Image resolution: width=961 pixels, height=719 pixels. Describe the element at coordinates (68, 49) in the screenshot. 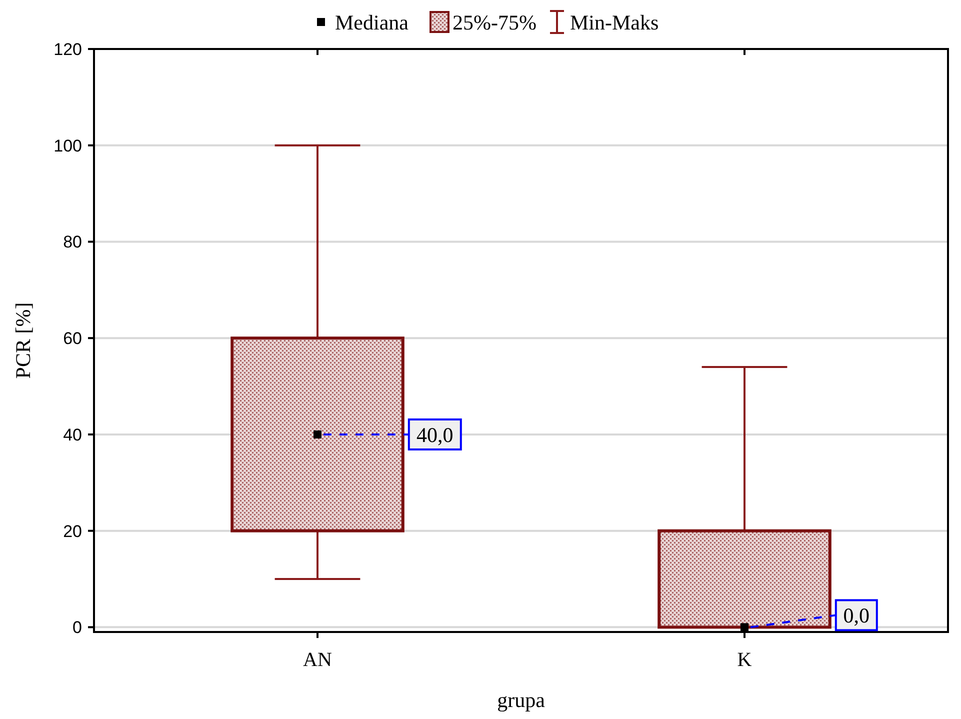

I see `y-tick-label: 120` at that location.